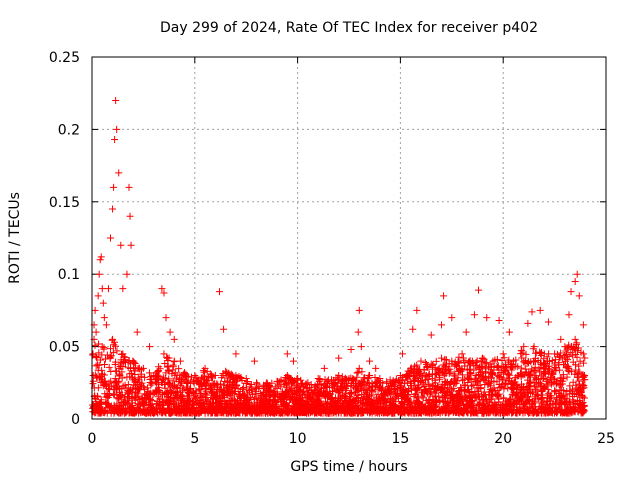 The height and width of the screenshot is (480, 640). What do you see at coordinates (194, 439) in the screenshot?
I see `x-tick-label: 5` at bounding box center [194, 439].